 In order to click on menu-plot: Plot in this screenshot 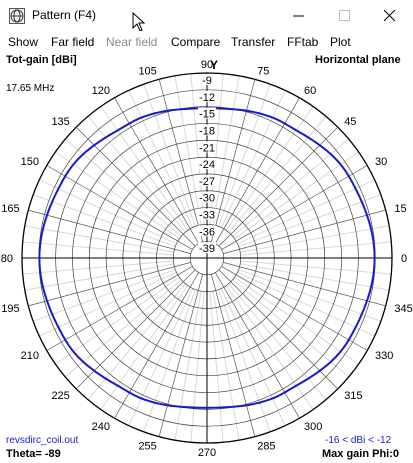, I will do `click(340, 42)`.